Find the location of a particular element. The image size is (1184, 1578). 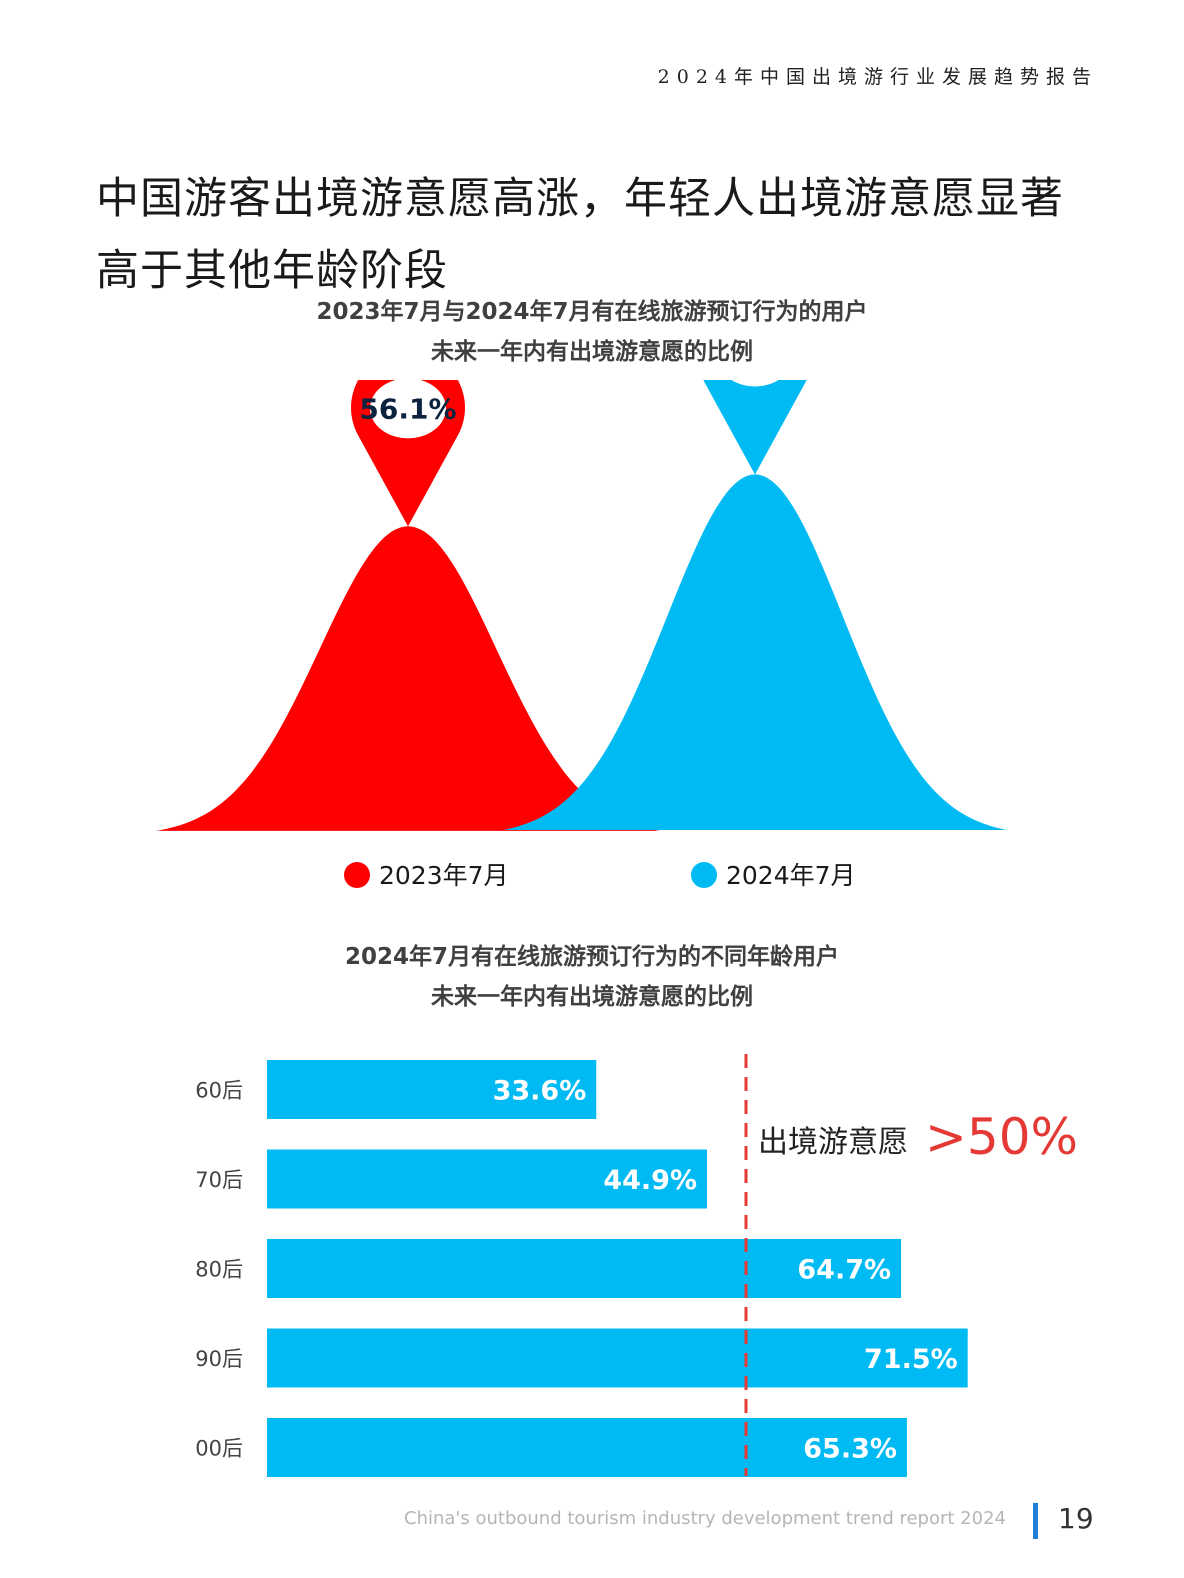

bar-row-5: 00后 65.3% is located at coordinates (551, 1447).